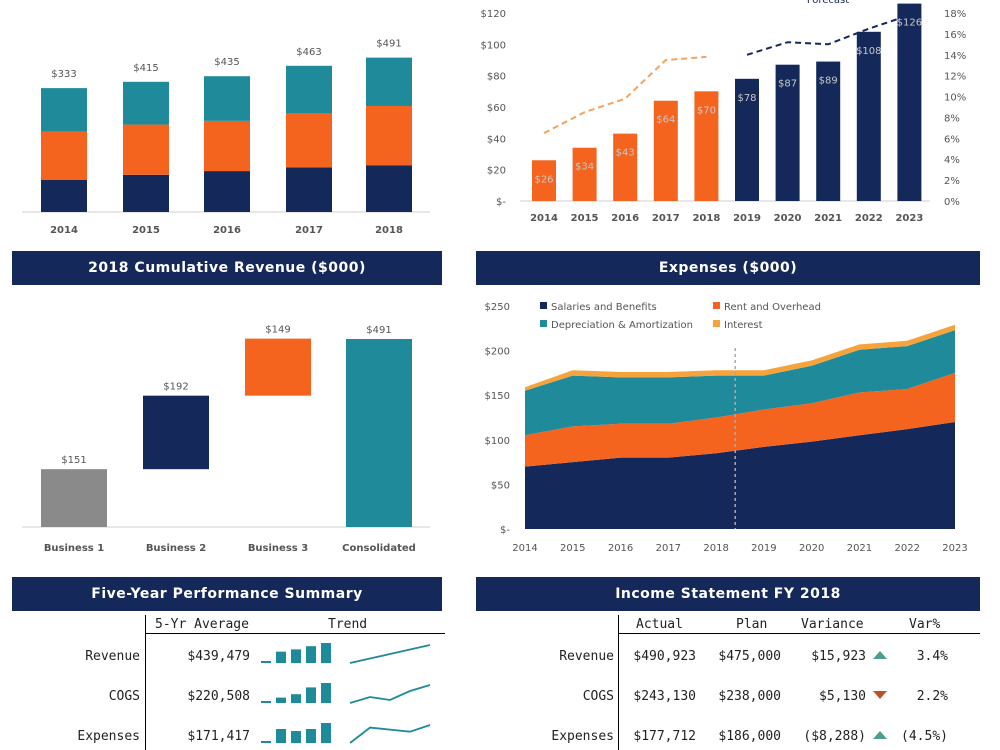 The width and height of the screenshot is (1000, 750). I want to click on y-tick-label: $40, so click(496, 139).